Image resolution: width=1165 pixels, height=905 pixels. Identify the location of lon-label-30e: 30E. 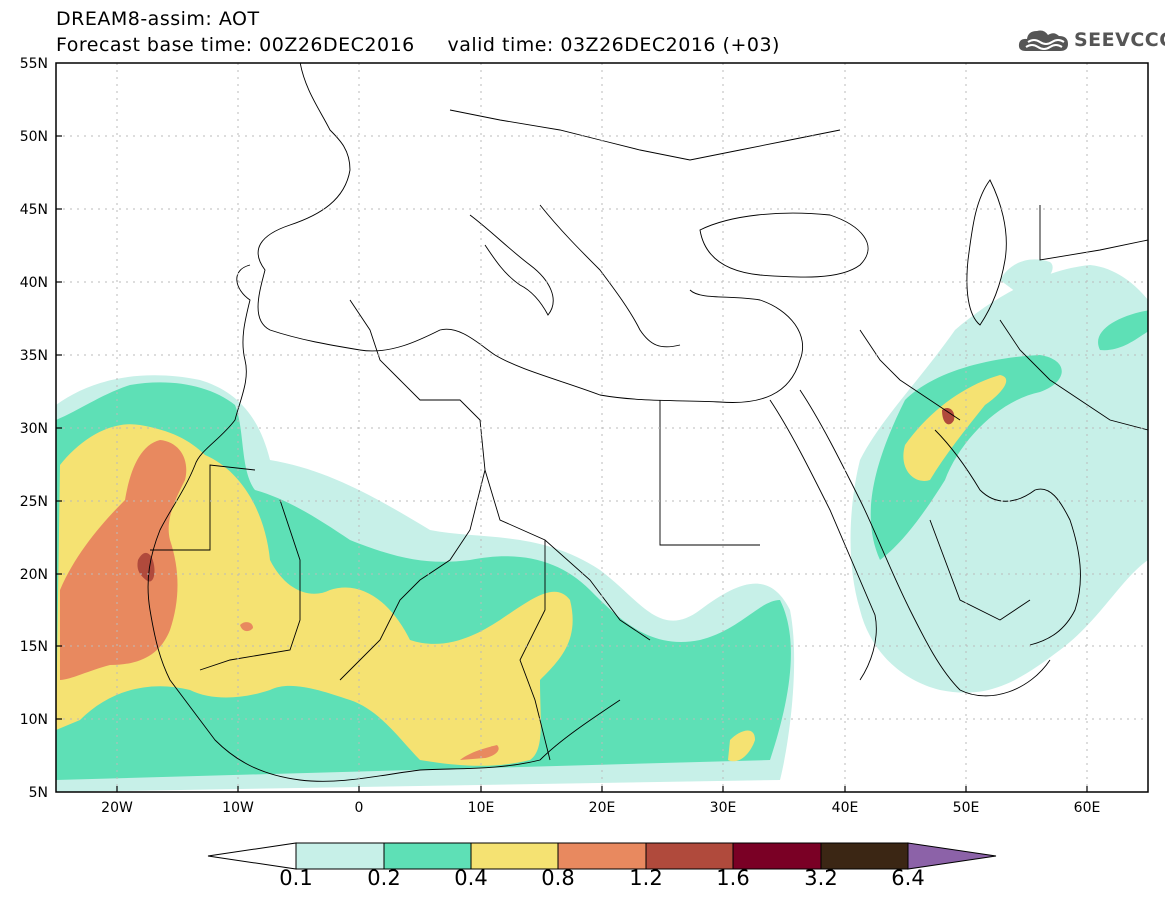
(723, 808).